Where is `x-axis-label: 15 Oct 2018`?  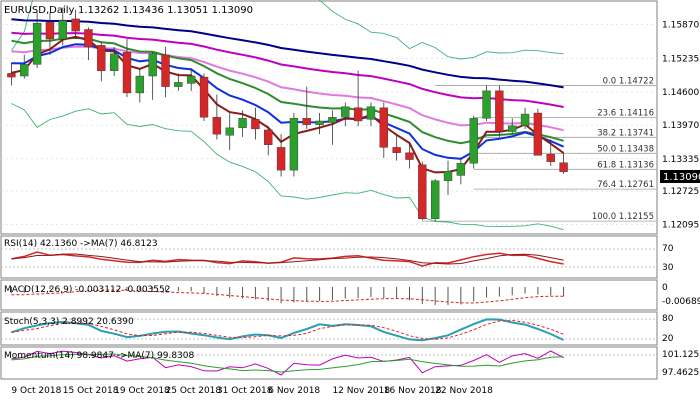
x-axis-label: 15 Oct 2018 is located at coordinates (91, 391).